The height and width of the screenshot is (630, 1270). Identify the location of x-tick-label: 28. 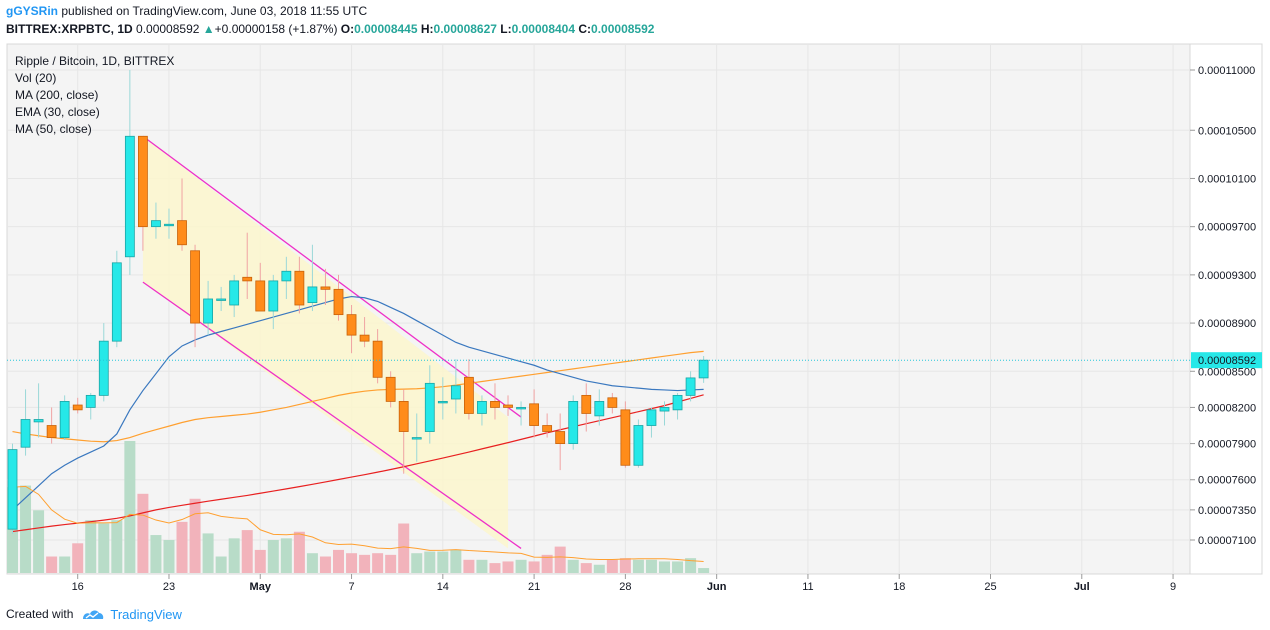
(625, 587).